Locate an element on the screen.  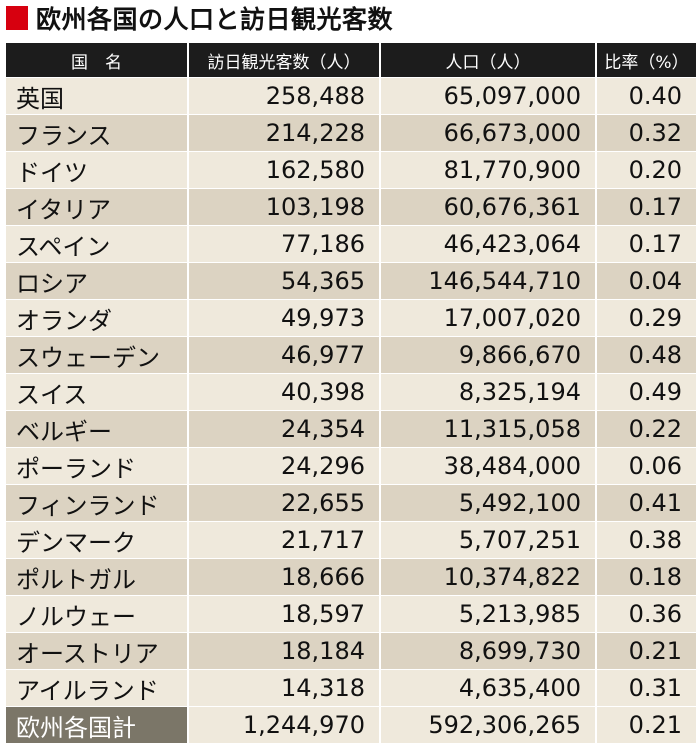
cell-population: 4,635,400 is located at coordinates (488, 688).